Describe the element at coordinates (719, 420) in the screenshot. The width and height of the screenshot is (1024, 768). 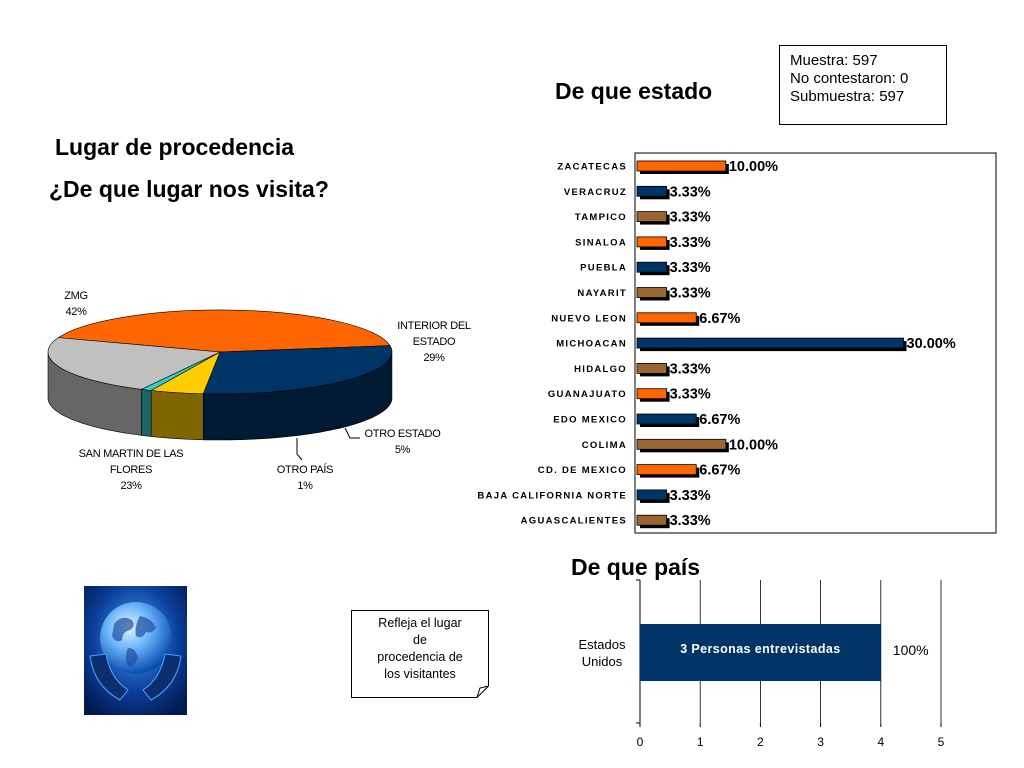
I see `state-value-10: 6.67%` at that location.